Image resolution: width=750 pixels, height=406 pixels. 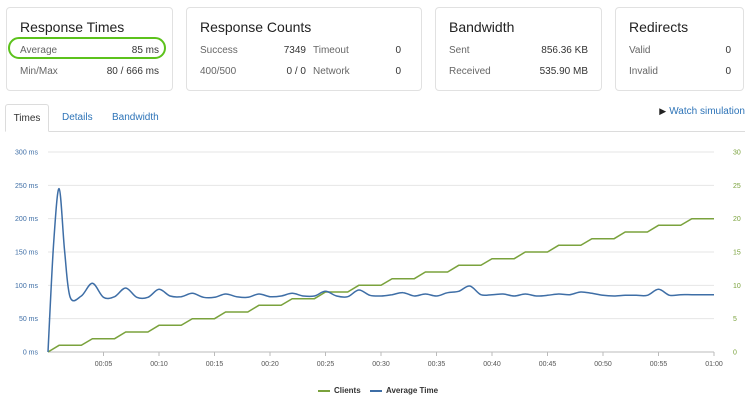 I want to click on watch-simulation-link: ▶ Watch simulation, so click(x=702, y=111).